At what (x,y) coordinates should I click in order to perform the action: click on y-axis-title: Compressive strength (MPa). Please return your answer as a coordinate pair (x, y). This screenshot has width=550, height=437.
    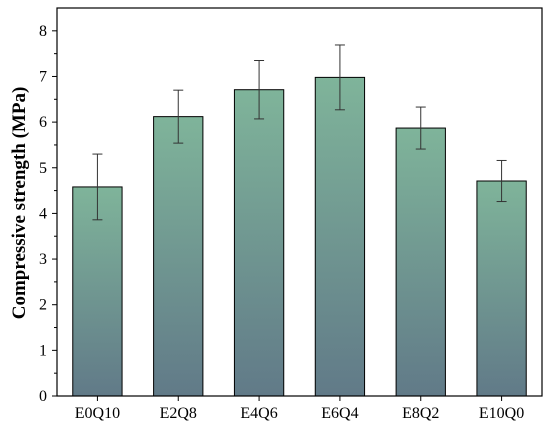
    Looking at the image, I should click on (19, 203).